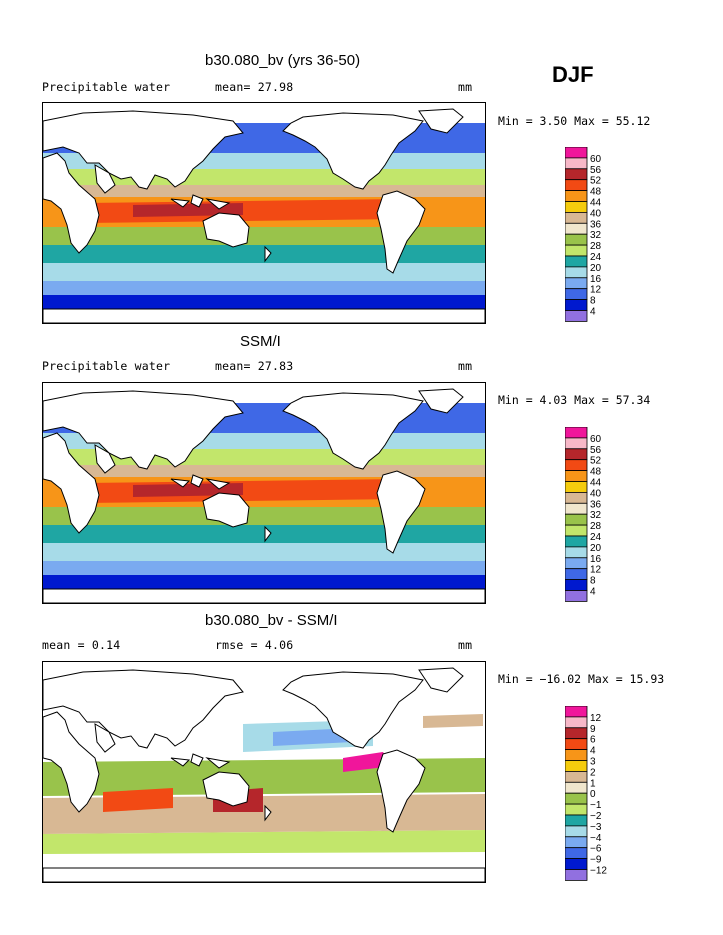 The image size is (723, 935). Describe the element at coordinates (596, 257) in the screenshot. I see `legend-label: 24` at that location.